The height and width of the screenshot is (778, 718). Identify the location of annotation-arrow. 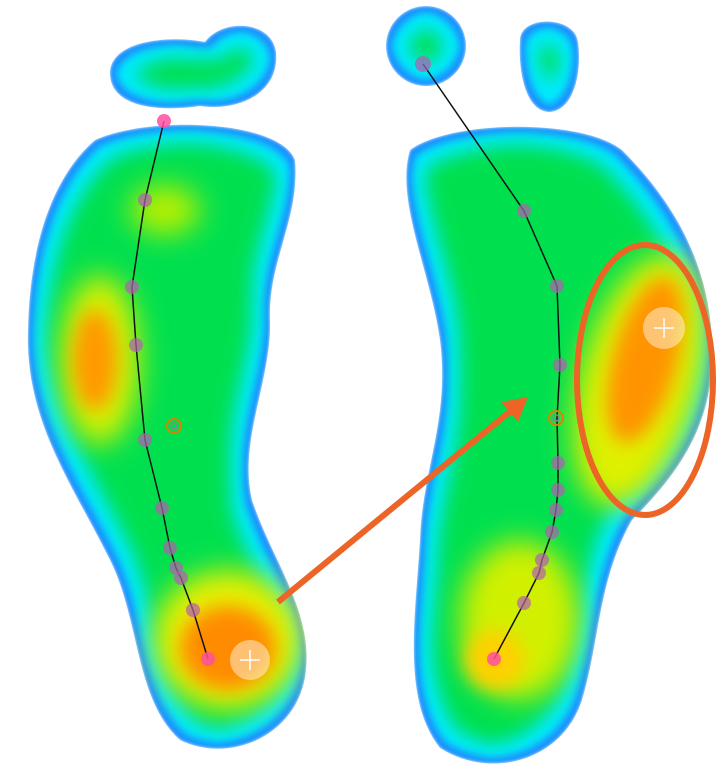
(402, 501).